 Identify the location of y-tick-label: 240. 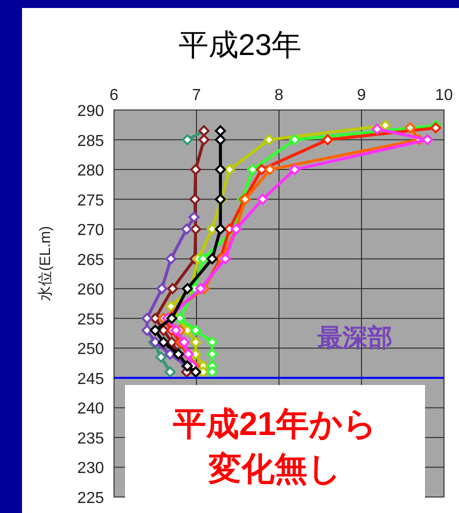
(90, 409).